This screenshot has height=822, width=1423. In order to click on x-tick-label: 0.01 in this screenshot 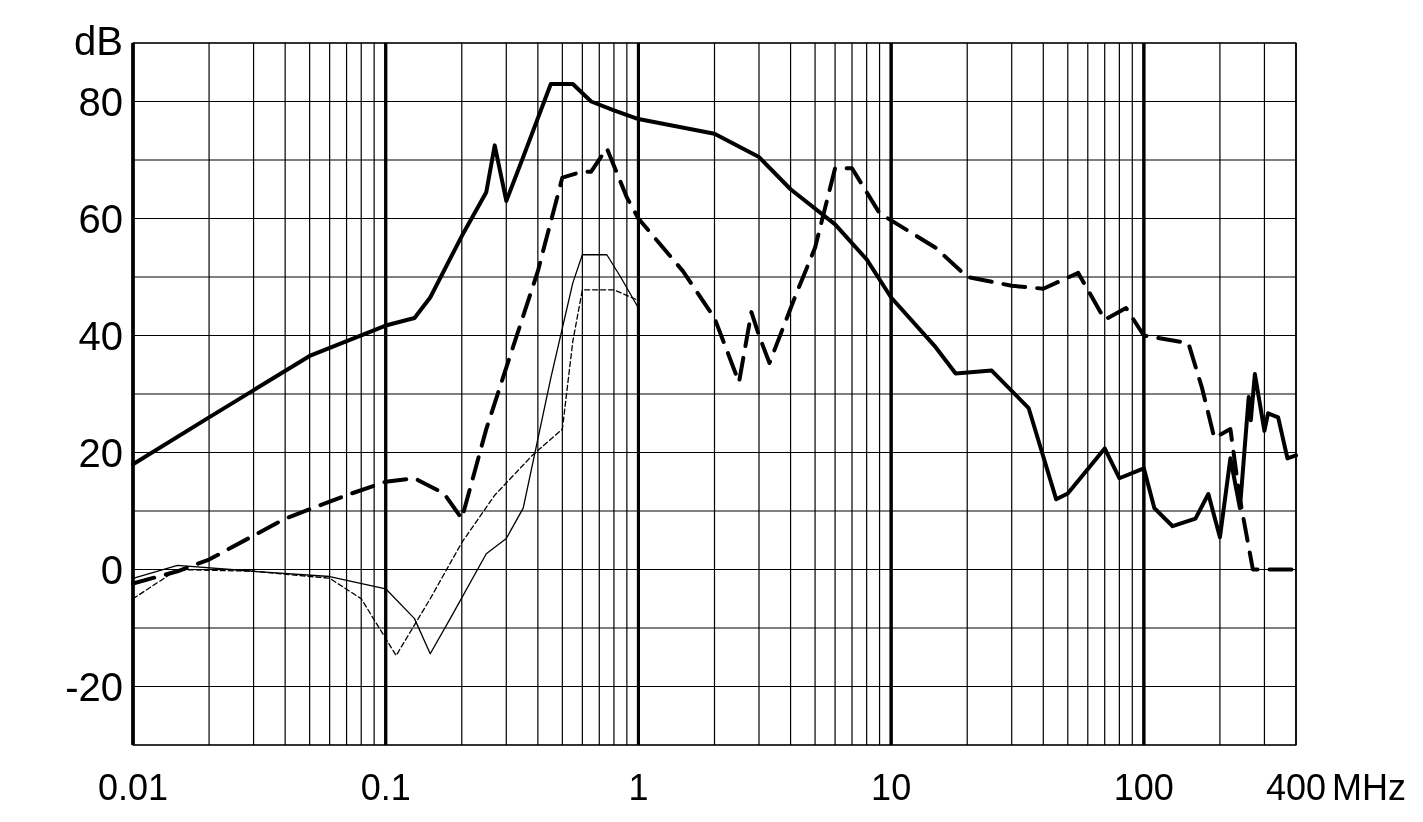, I will do `click(133, 787)`.